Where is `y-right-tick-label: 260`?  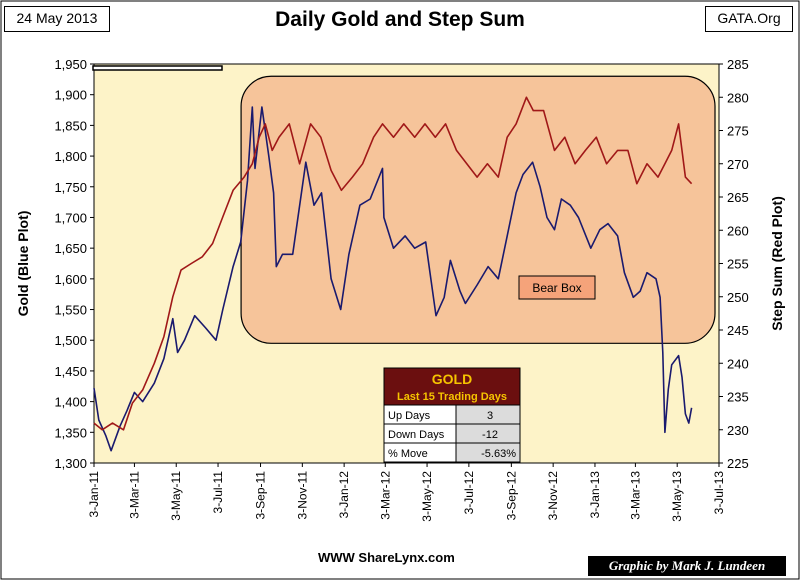
y-right-tick-label: 260 is located at coordinates (738, 230).